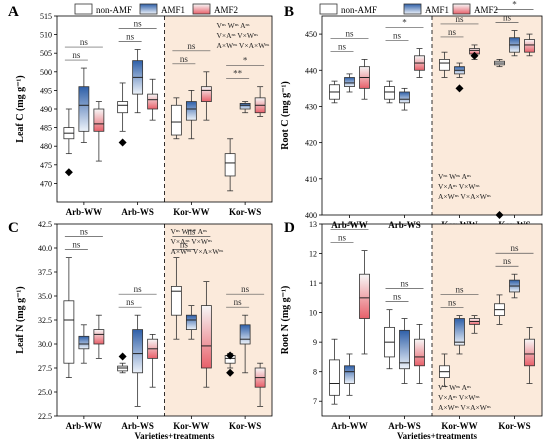  I want to click on y-tick-label: 22.5, so click(45, 416).